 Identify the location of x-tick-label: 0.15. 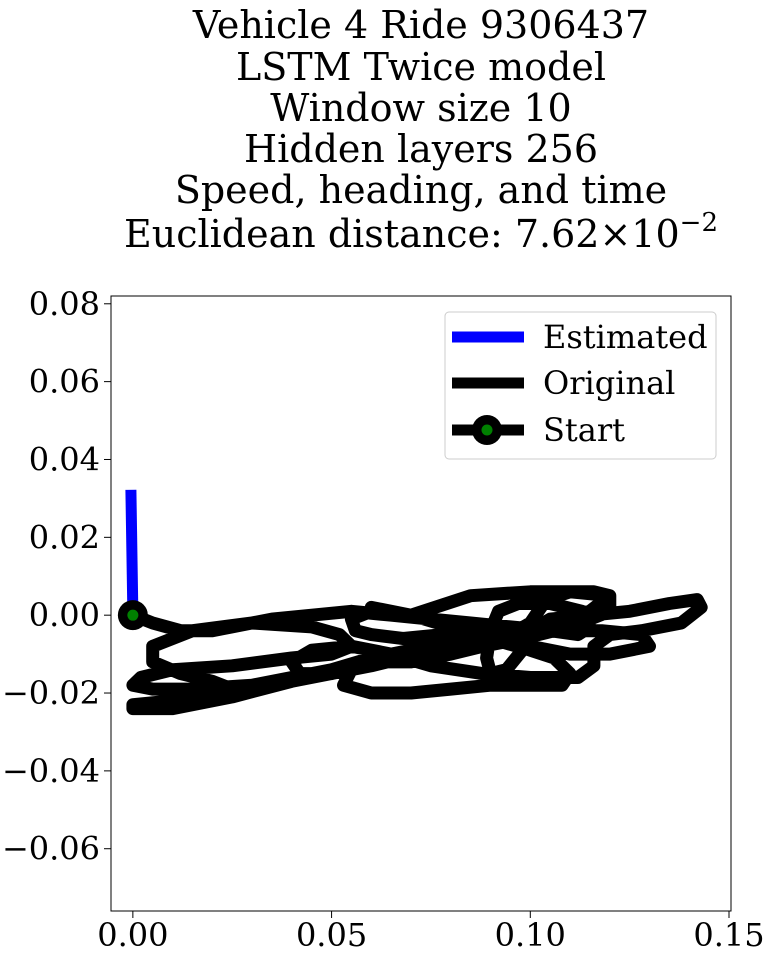
(728, 935).